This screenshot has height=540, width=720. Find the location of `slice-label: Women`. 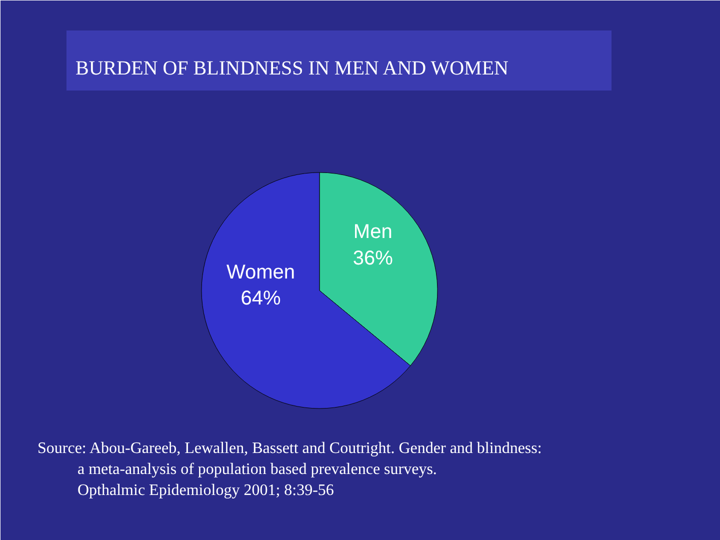

slice-label: Women is located at coordinates (261, 272).